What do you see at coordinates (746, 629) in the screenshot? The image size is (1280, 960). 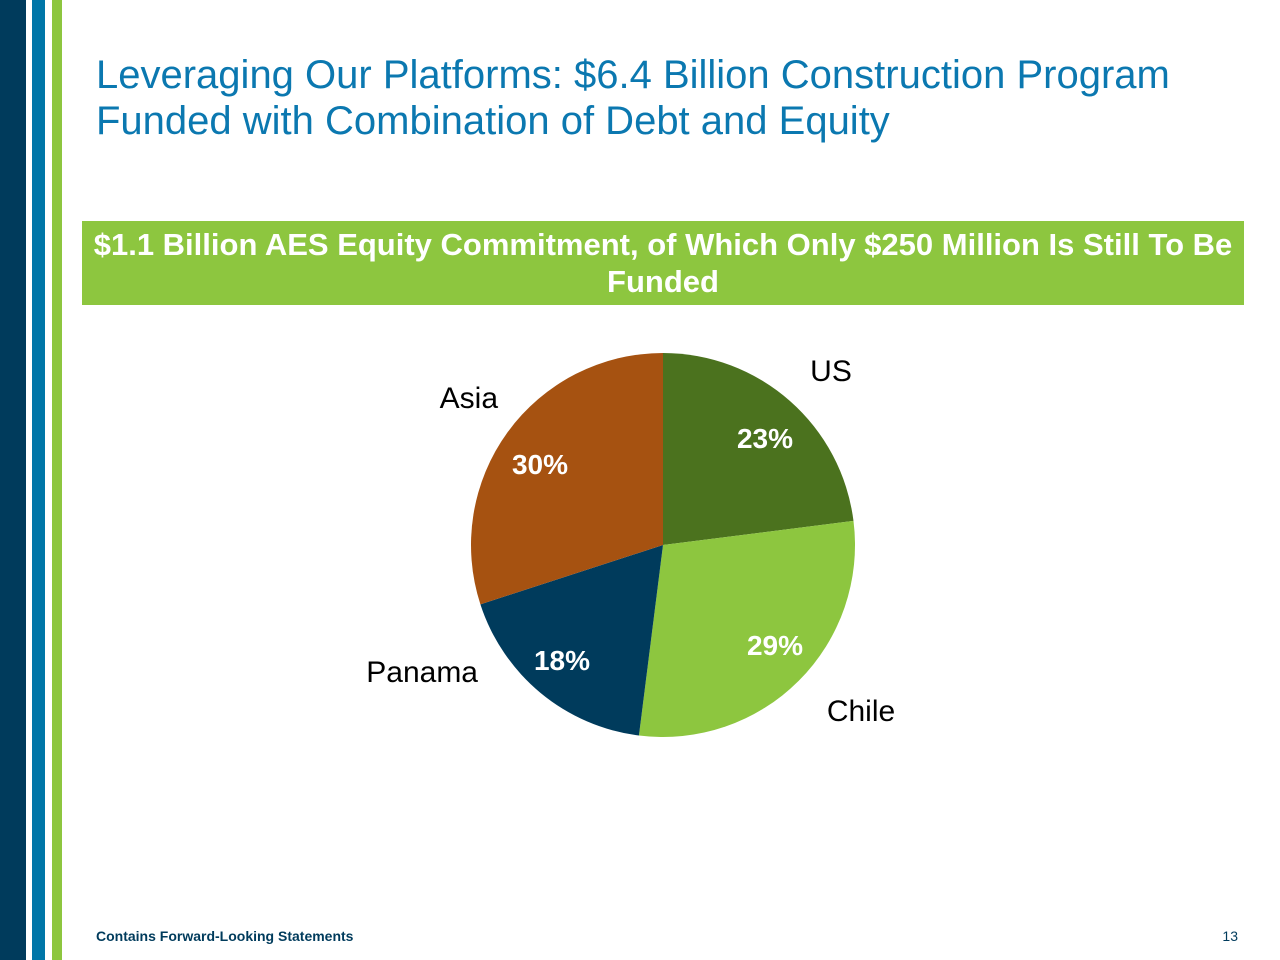 I see `pie-slice-chile` at bounding box center [746, 629].